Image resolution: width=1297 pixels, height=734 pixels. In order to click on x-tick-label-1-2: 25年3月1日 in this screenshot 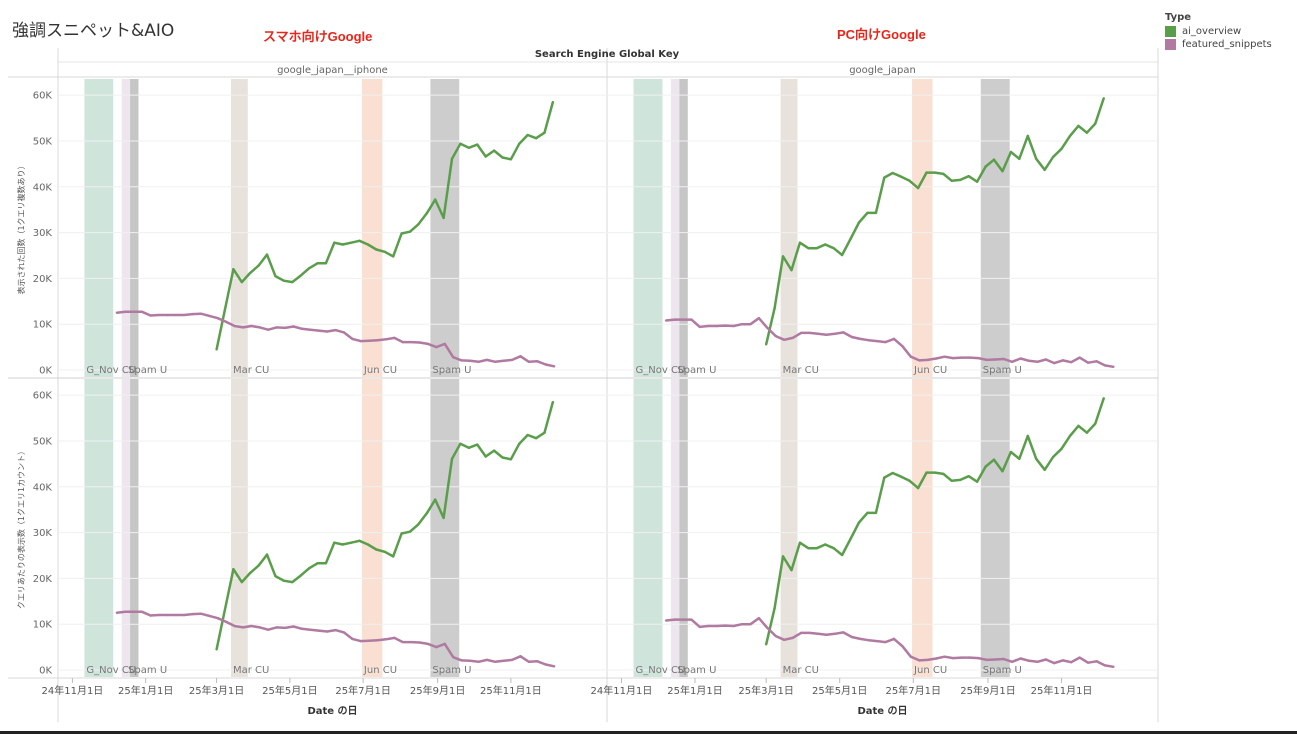, I will do `click(765, 690)`.